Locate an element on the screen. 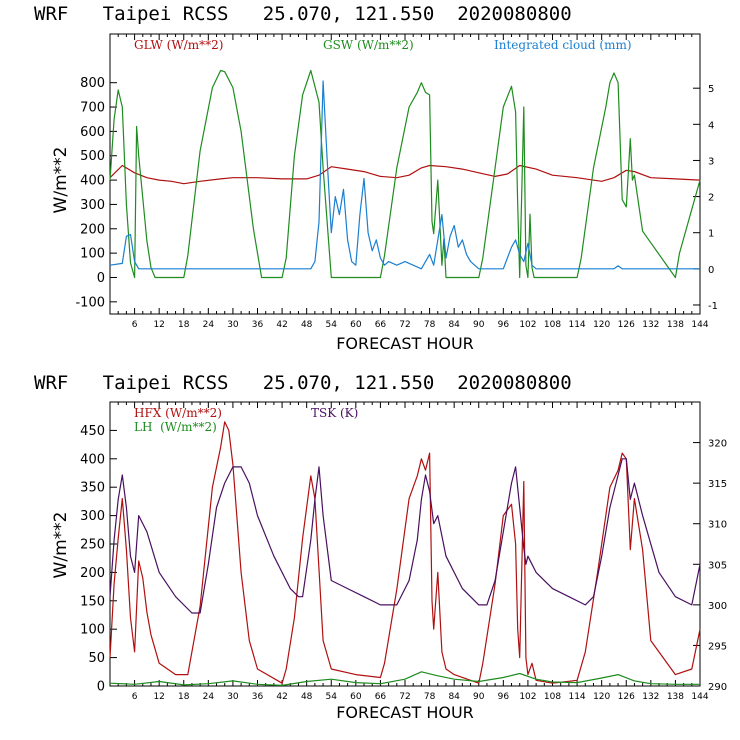 This screenshot has width=740, height=740. panel1-series-glw is located at coordinates (405, 174).